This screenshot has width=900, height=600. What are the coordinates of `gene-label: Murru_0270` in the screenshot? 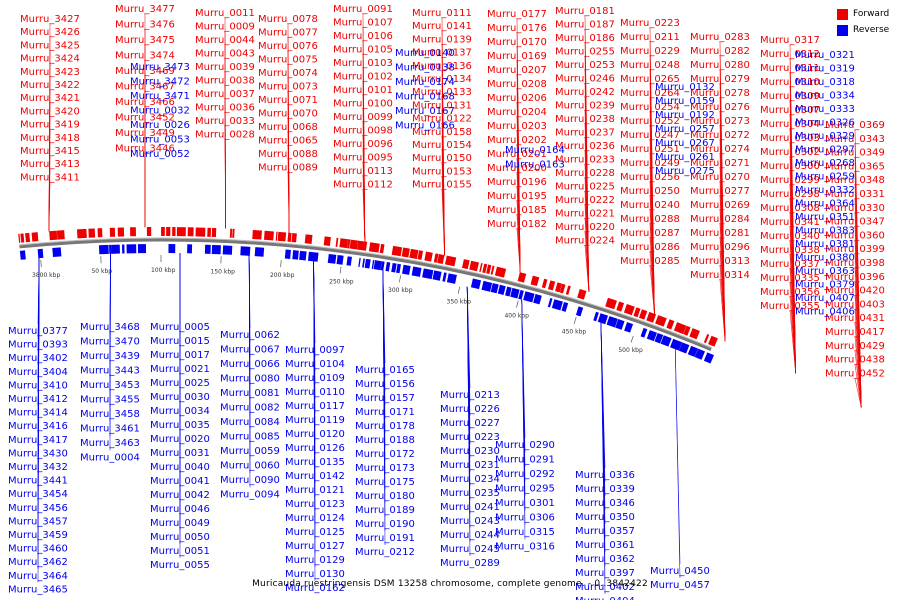 It's located at (720, 177).